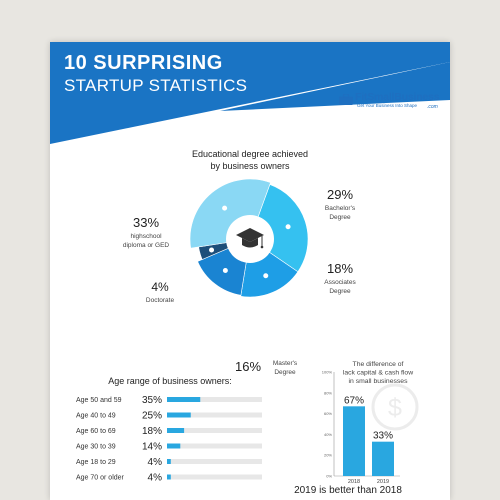 This screenshot has width=500, height=500. Describe the element at coordinates (152, 431) in the screenshot. I see `age-value-label: 18%` at that location.